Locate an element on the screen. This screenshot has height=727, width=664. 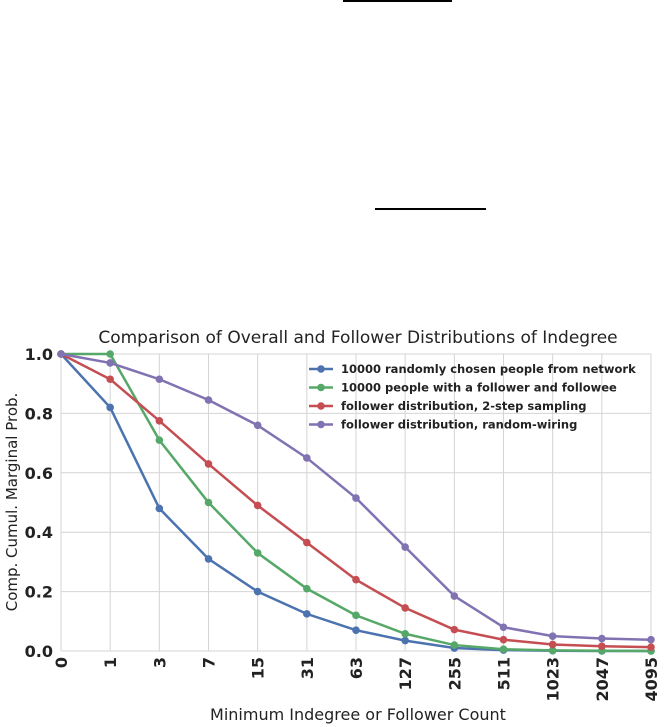
y-tick-label: 0.0 is located at coordinates (39, 651).